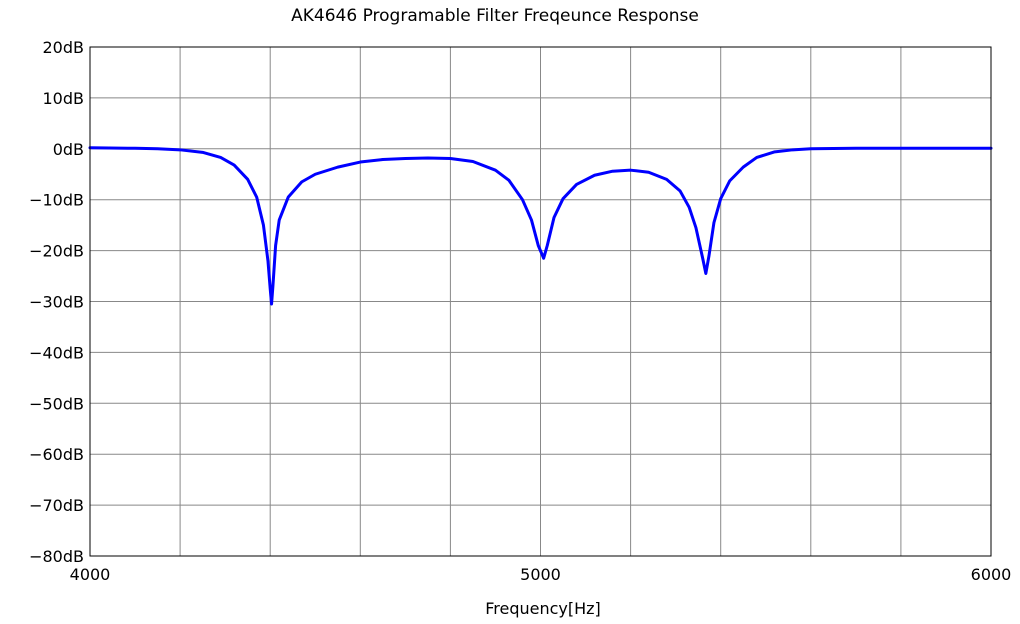 The height and width of the screenshot is (624, 1020). Describe the element at coordinates (90, 574) in the screenshot. I see `x-tick-label: 4000` at that location.